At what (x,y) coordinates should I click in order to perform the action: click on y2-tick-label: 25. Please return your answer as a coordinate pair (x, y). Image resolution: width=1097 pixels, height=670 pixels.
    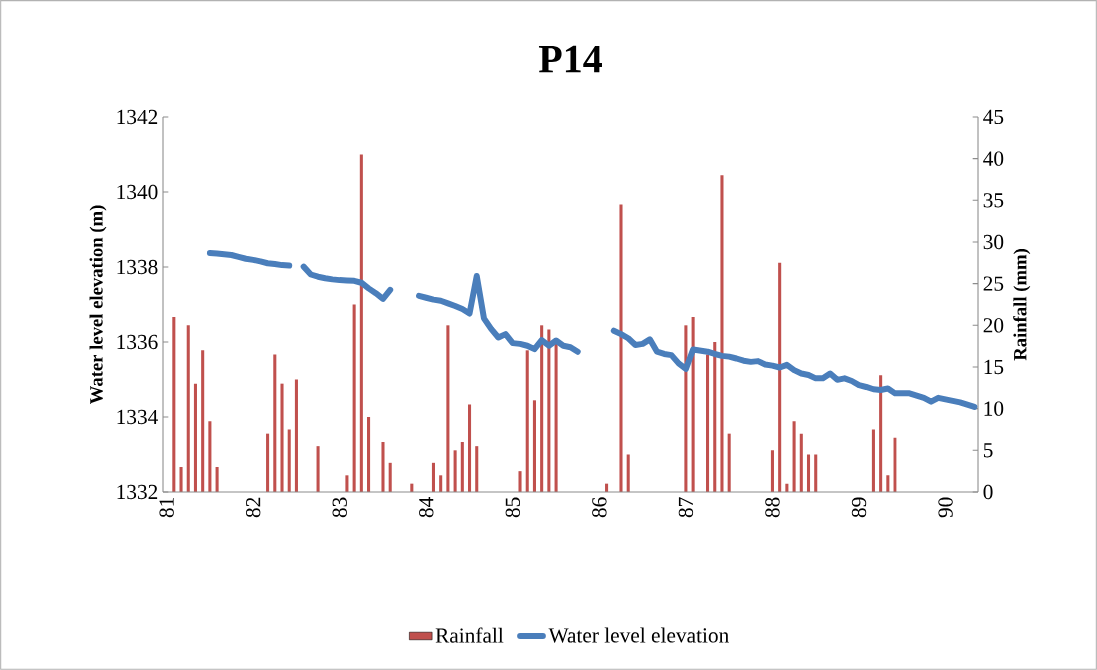
    Looking at the image, I should click on (993, 283).